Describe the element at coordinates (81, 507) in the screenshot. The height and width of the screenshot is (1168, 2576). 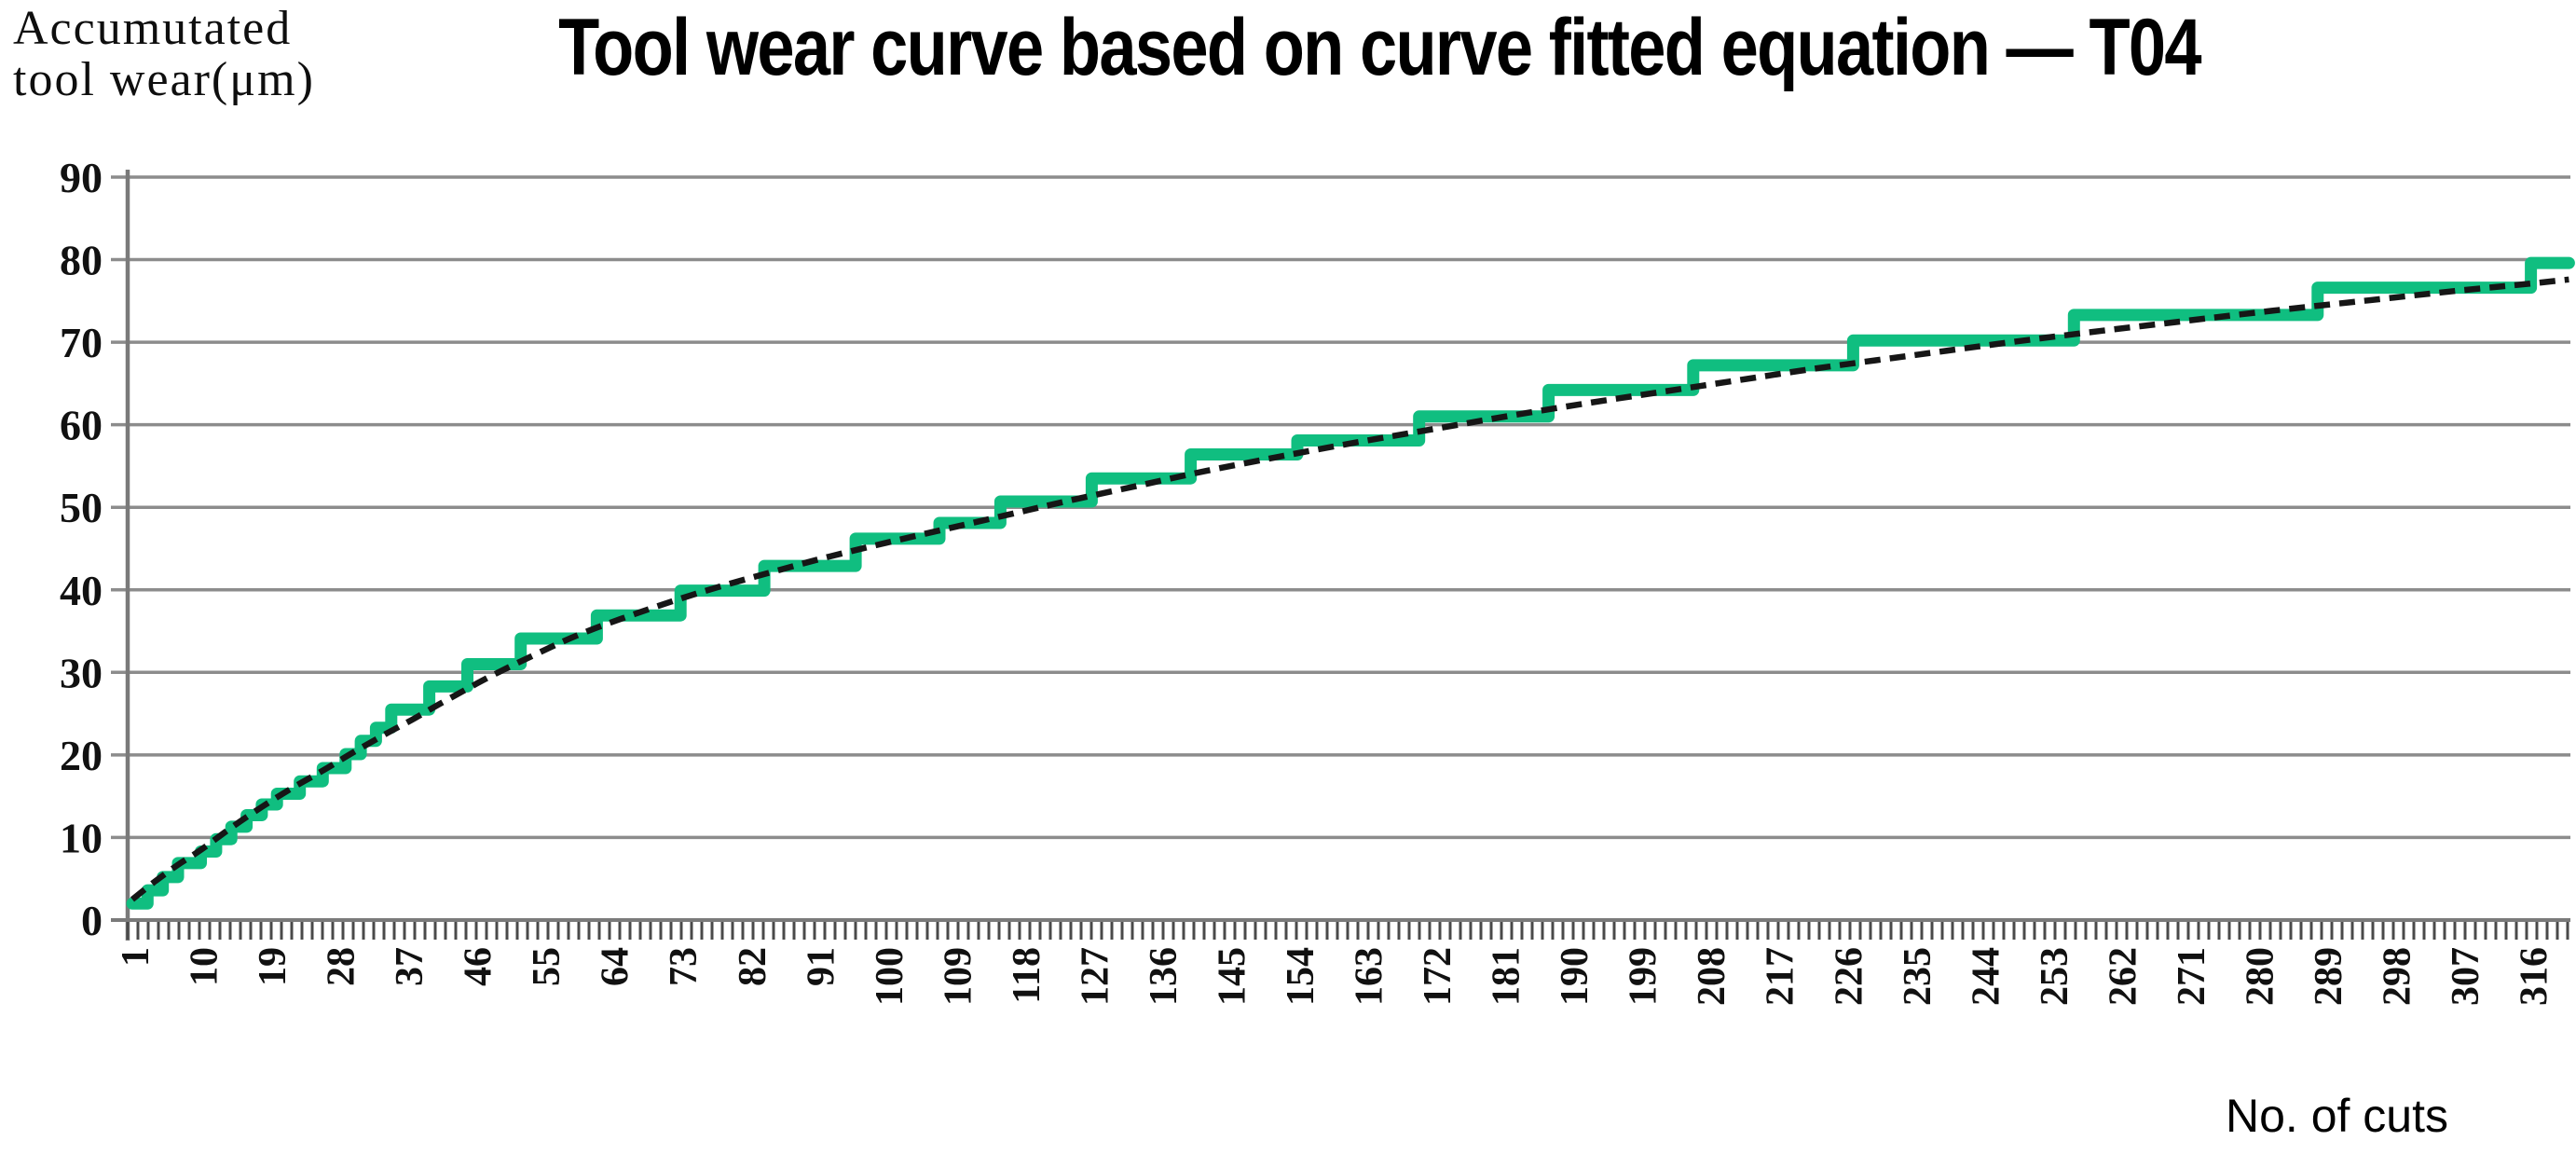
I see `y-tick-label: 50` at that location.